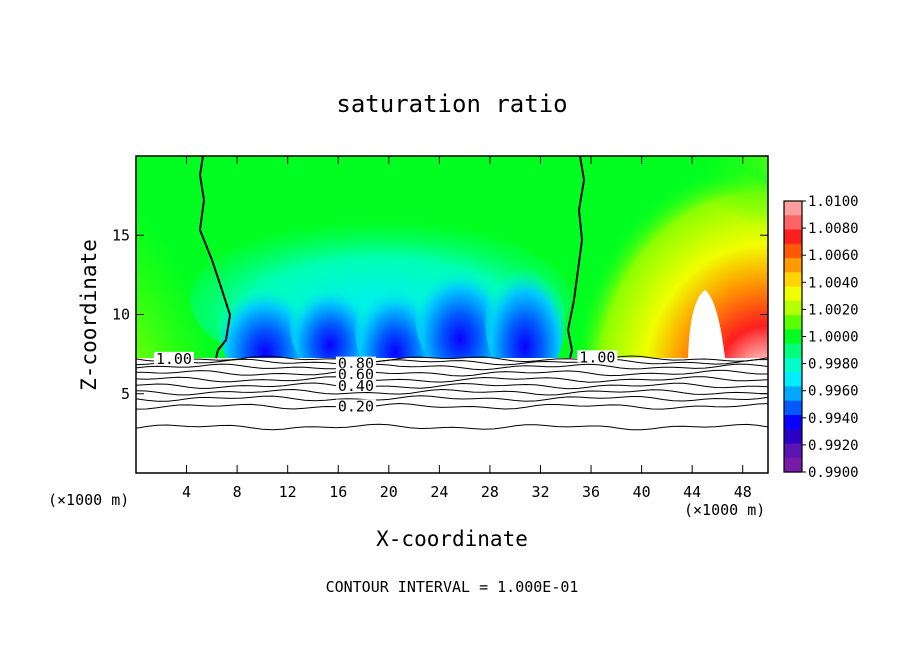 Image resolution: width=904 pixels, height=654 pixels. What do you see at coordinates (833, 283) in the screenshot?
I see `colorbar-label: 1.0040` at bounding box center [833, 283].